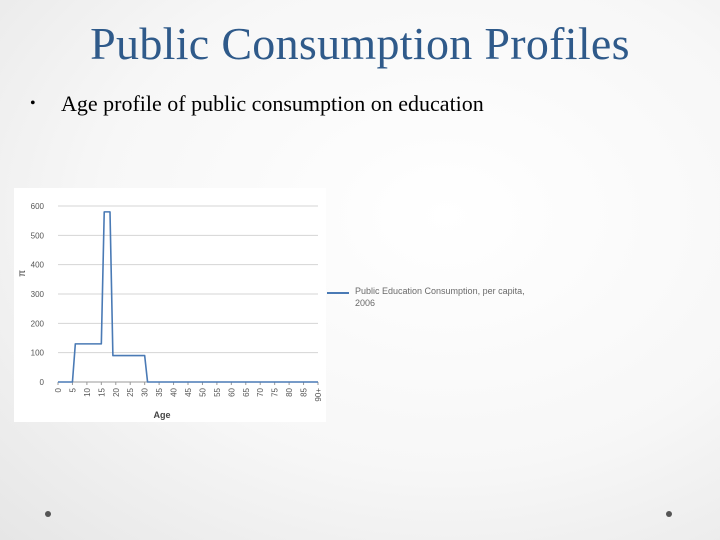  What do you see at coordinates (48, 514) in the screenshot?
I see `corner-dot-left` at bounding box center [48, 514].